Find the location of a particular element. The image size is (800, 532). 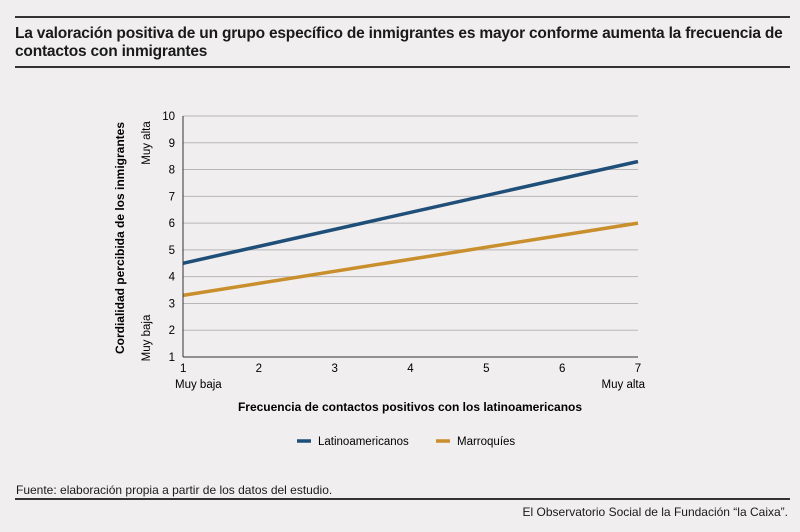

y-tick-label: 5 is located at coordinates (172, 251).